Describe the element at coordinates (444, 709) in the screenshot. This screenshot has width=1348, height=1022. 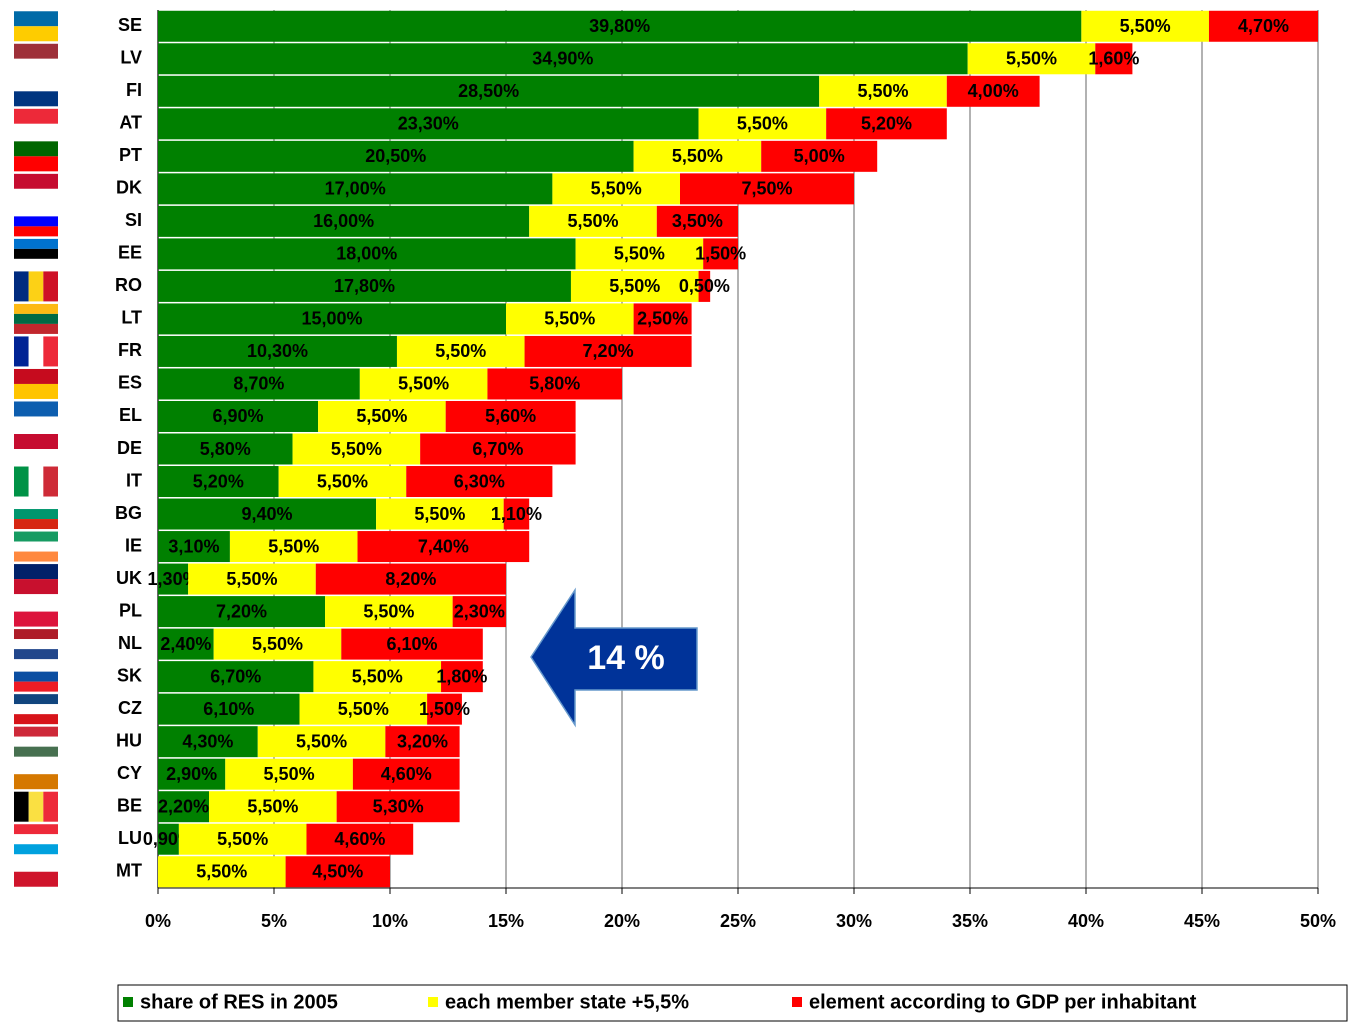
I see `value-label: 1,50%` at that location.